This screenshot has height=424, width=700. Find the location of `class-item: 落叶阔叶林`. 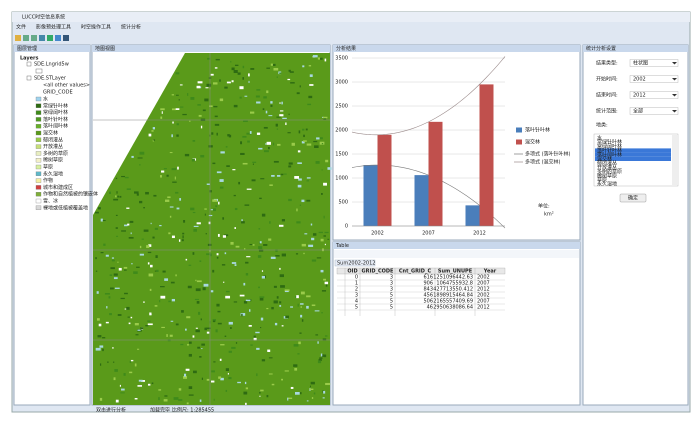

class-item: 落叶阔叶林 is located at coordinates (609, 154).